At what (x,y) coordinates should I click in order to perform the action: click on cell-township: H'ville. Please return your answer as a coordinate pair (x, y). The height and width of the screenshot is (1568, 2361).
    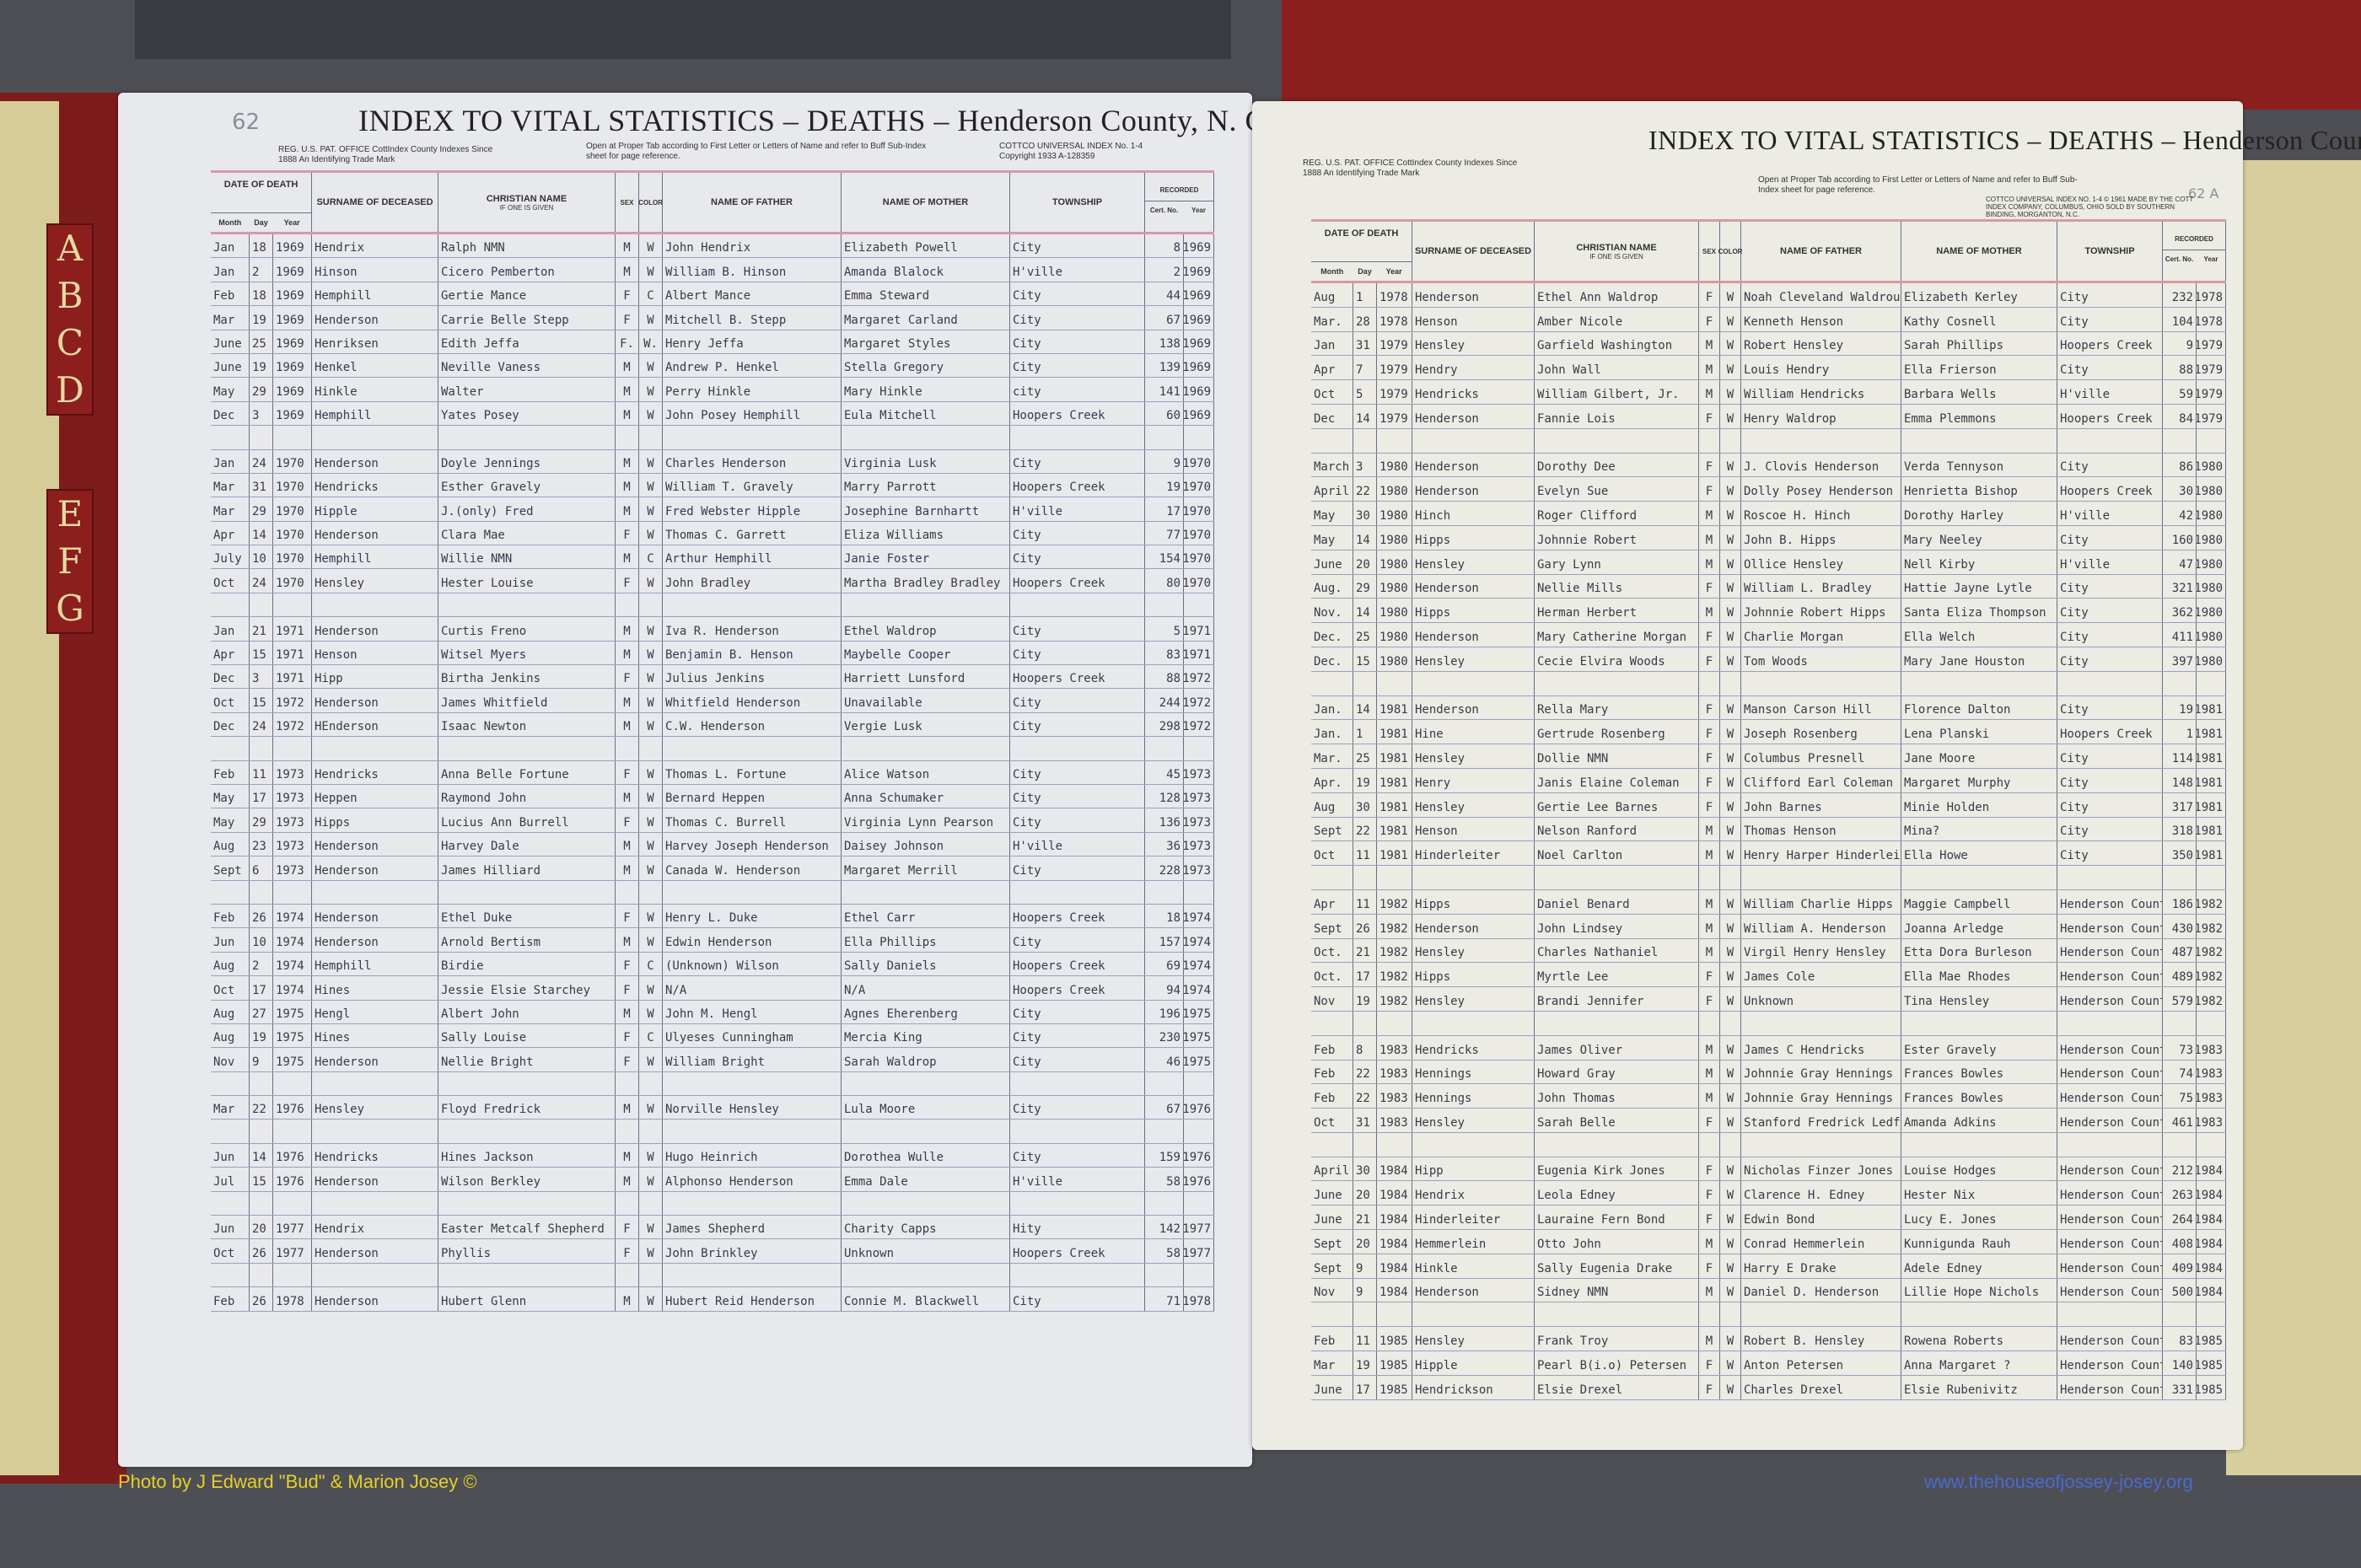
    Looking at the image, I should click on (1077, 844).